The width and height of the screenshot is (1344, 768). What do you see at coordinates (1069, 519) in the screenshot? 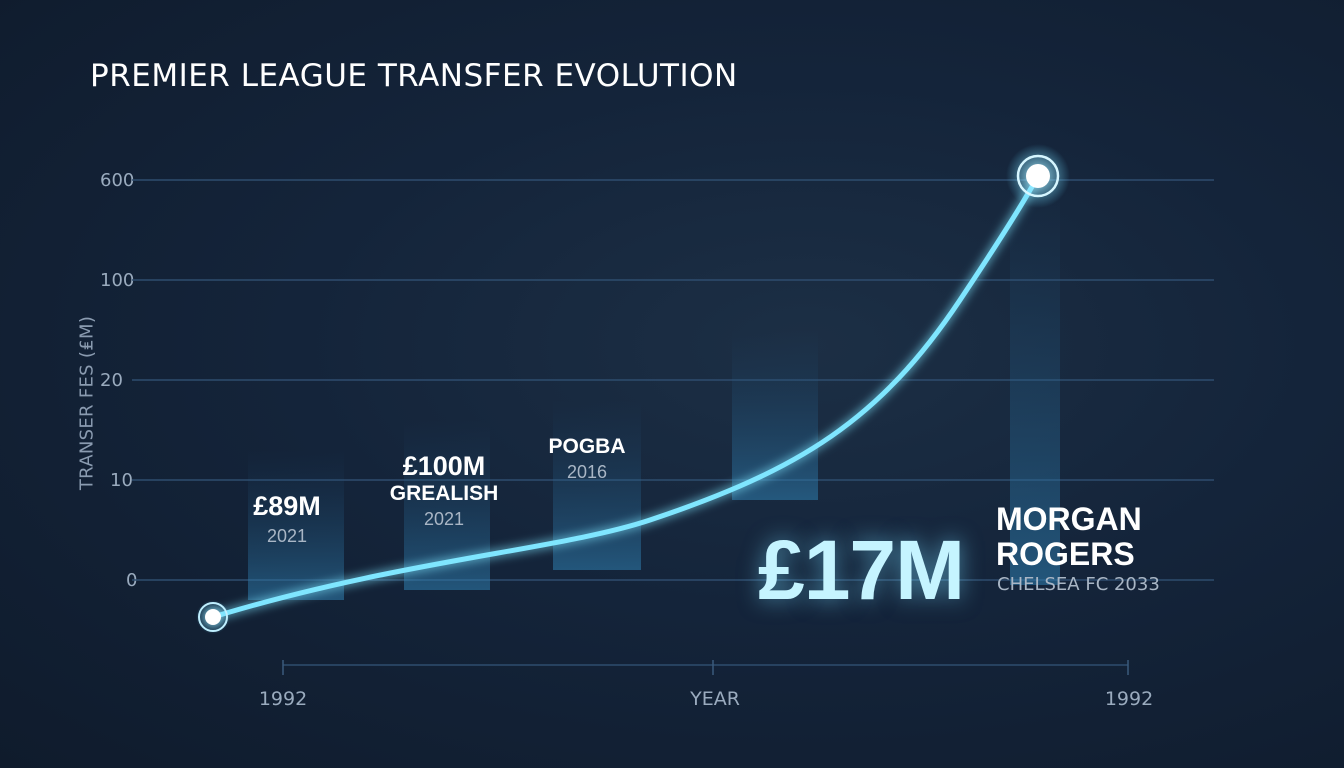
I see `highlight-name-line1: MORGAN` at bounding box center [1069, 519].